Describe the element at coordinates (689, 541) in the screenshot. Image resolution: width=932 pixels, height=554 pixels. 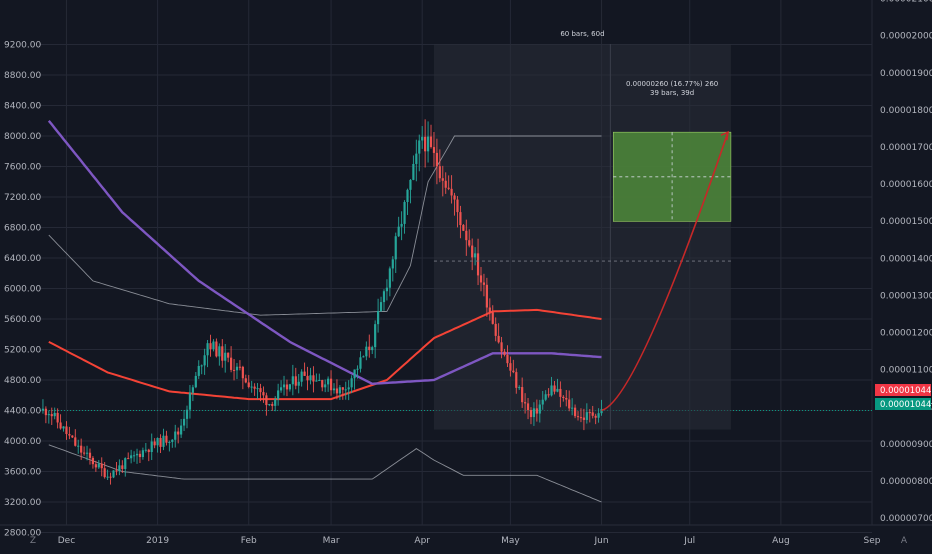
I see `time-axis-tick-label: Jul` at that location.